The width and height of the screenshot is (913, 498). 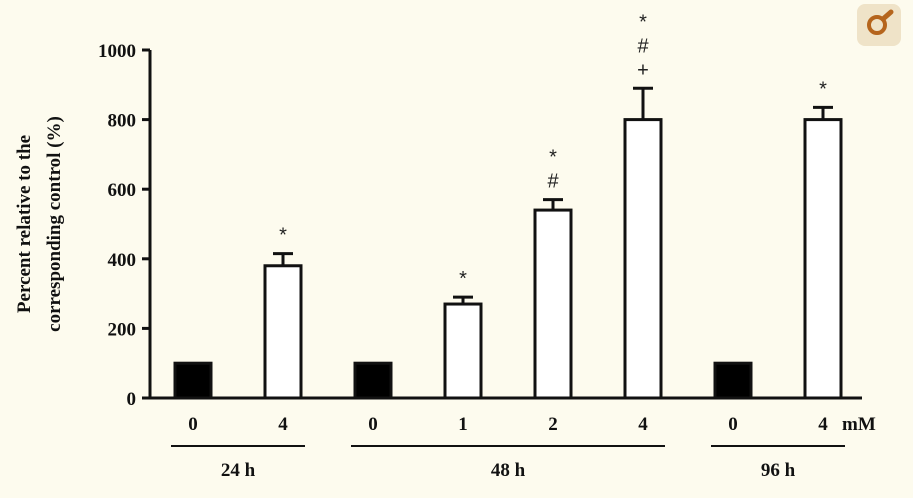 I want to click on y-tick-label: 600, so click(x=122, y=190).